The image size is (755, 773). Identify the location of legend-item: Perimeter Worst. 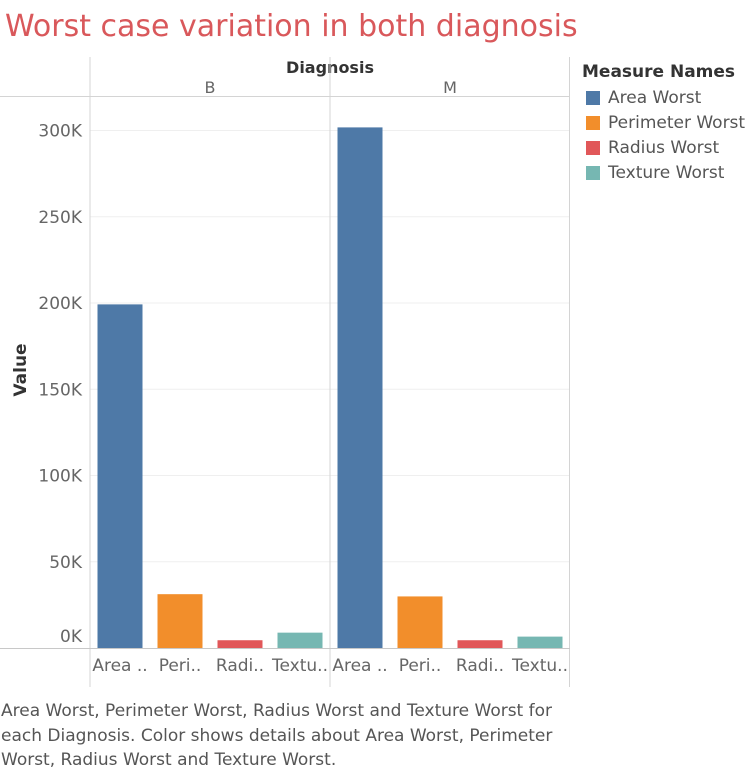
(663, 122).